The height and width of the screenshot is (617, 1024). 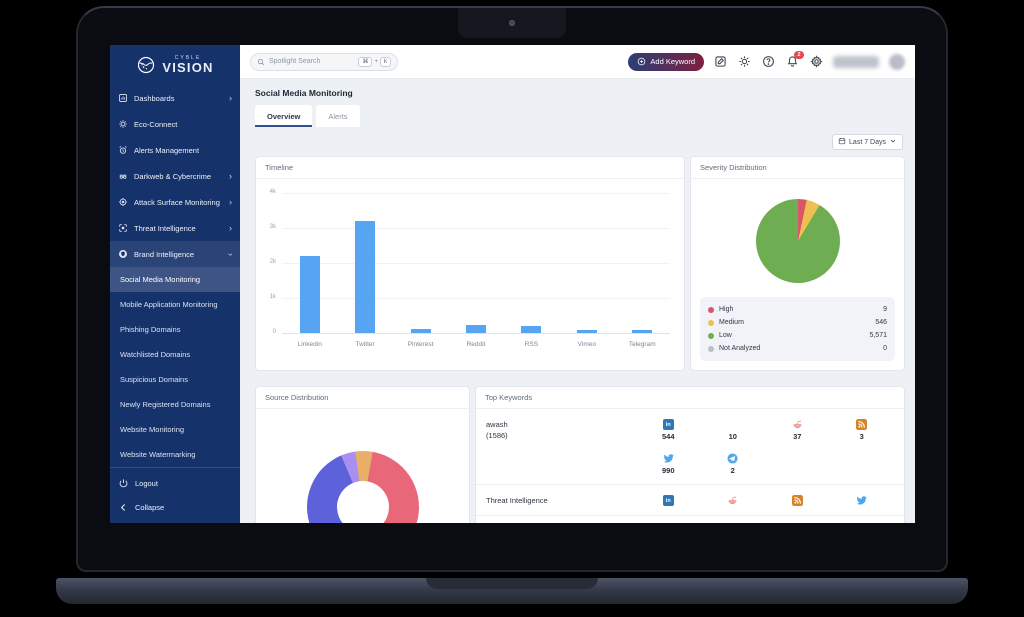 What do you see at coordinates (338, 116) in the screenshot?
I see `tab-alerts: Alerts` at bounding box center [338, 116].